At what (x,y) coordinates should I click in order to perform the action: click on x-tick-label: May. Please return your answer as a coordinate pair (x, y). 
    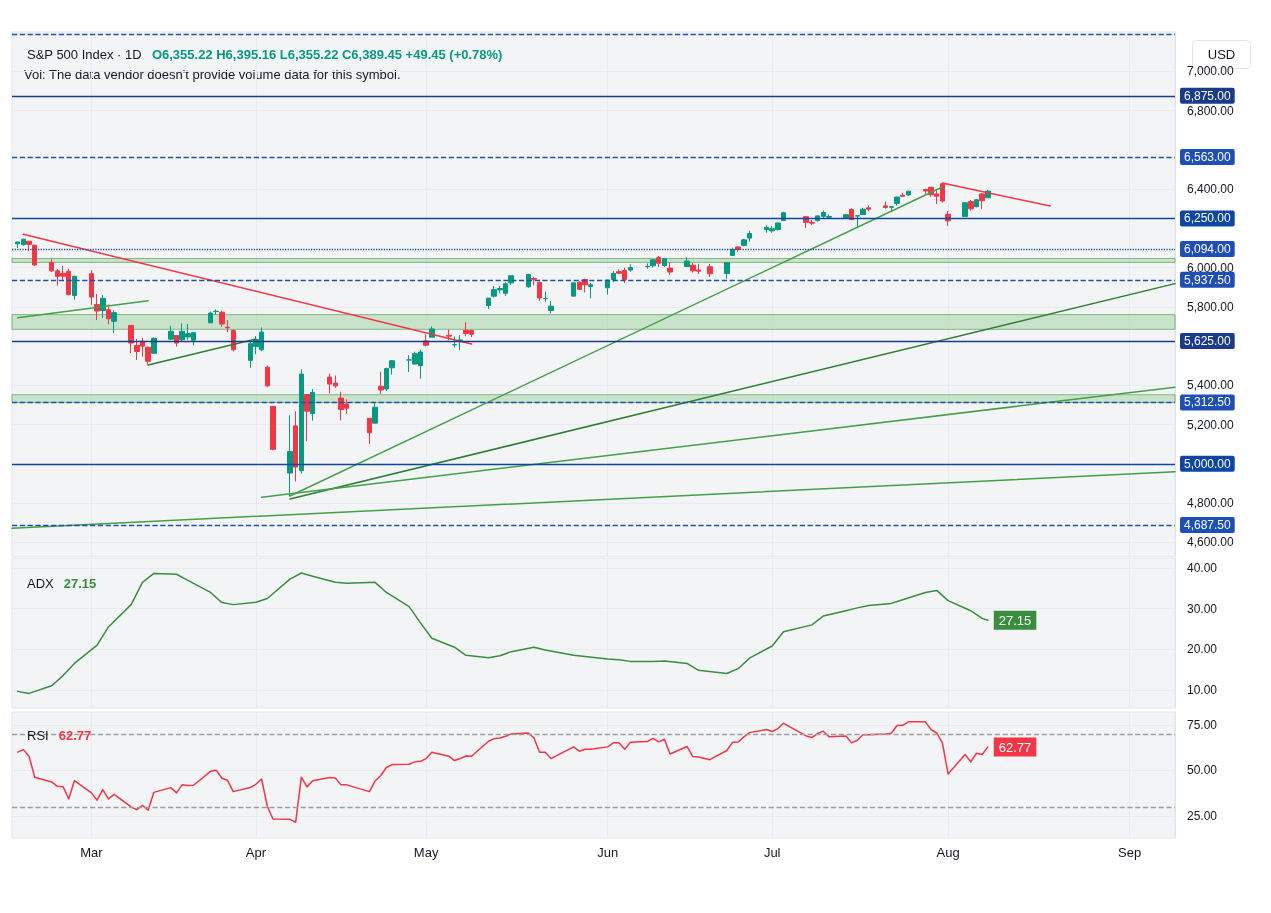
    Looking at the image, I should click on (426, 852).